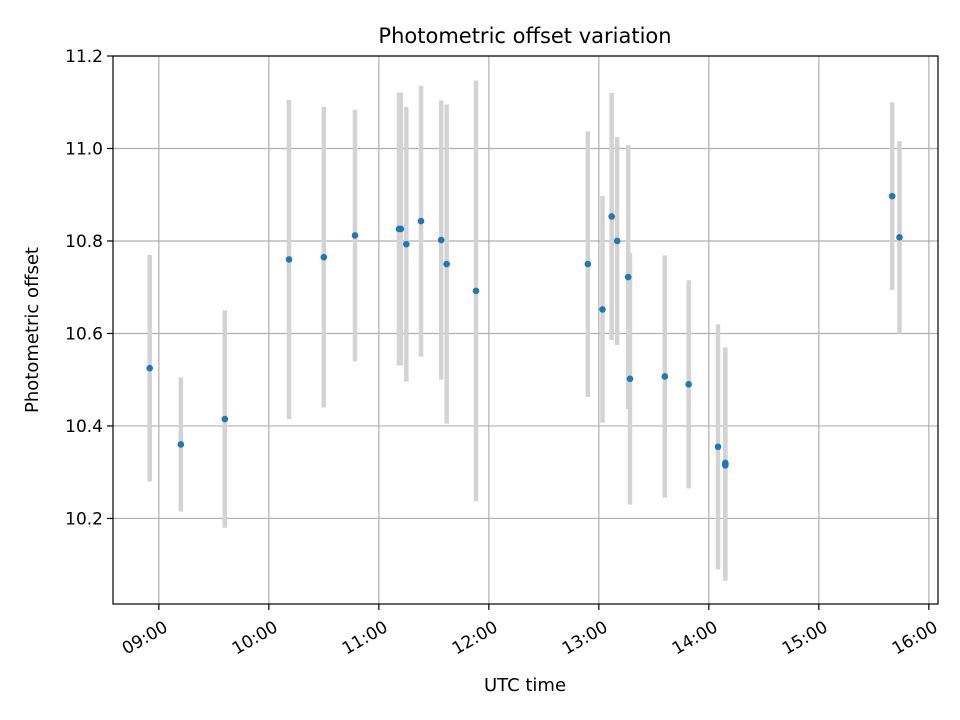 This screenshot has height=720, width=960. Describe the element at coordinates (805, 638) in the screenshot. I see `x-tick-label: 15:00` at that location.